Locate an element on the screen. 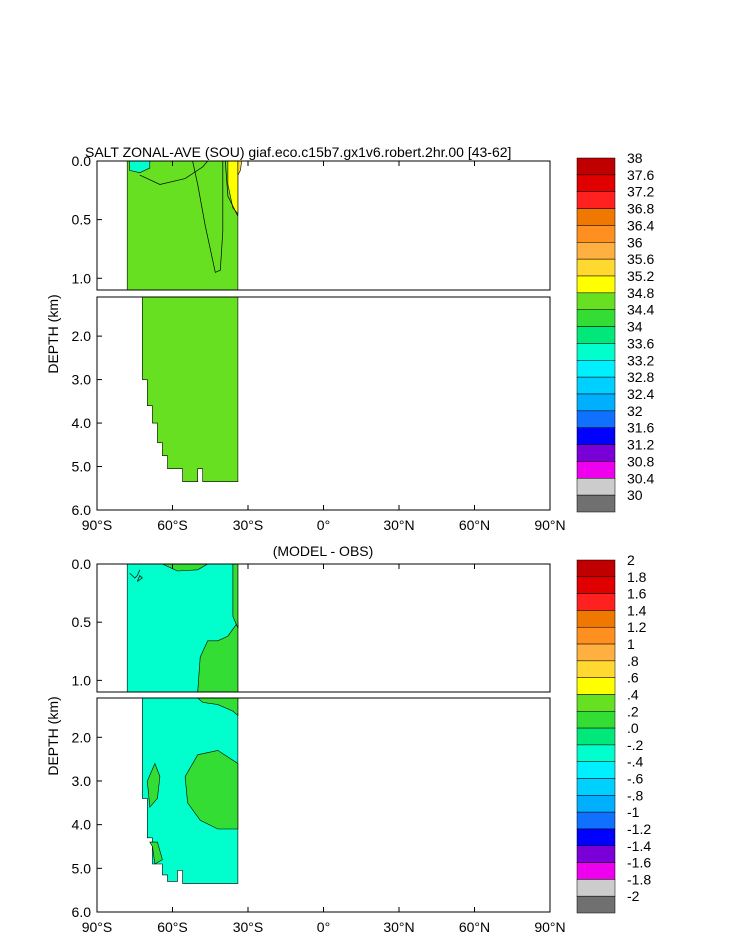  chart-title: (MODEL - OBS) is located at coordinates (323, 551).